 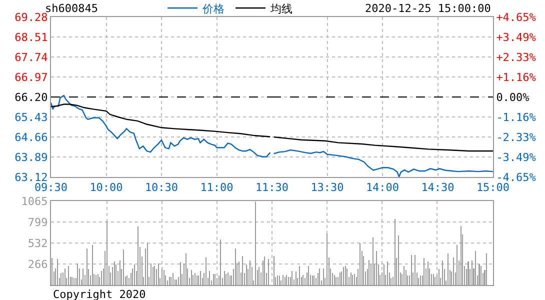 I want to click on text: +1.16%, so click(x=516, y=77).